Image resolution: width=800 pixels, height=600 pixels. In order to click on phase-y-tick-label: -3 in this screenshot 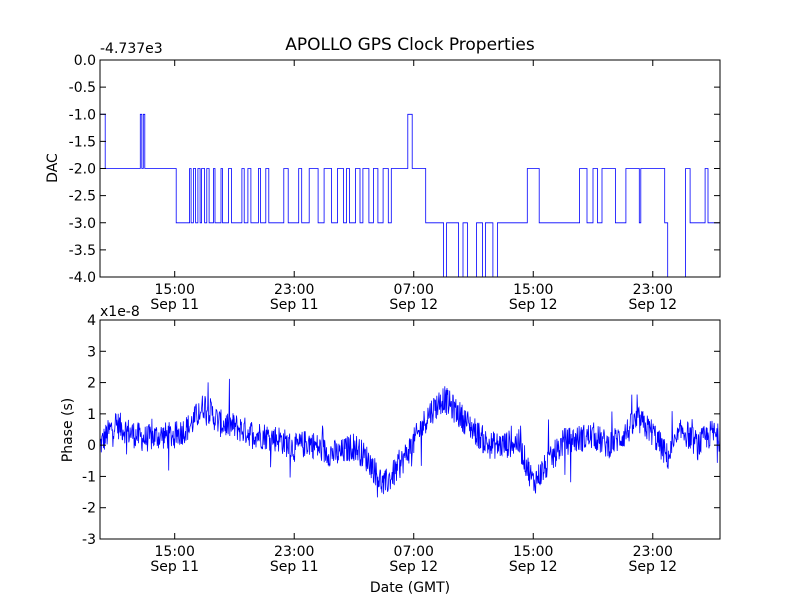, I will do `click(89, 540)`.